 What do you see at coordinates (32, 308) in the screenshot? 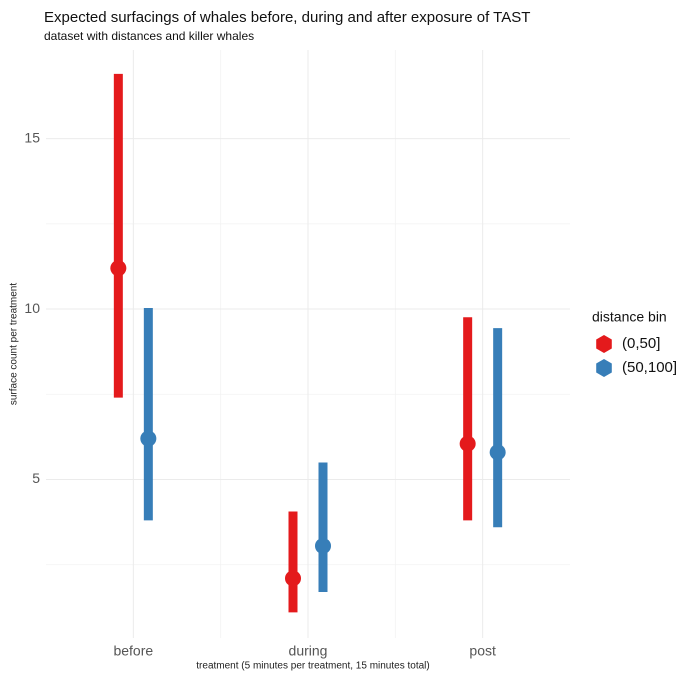
I see `y-tick-label: 10` at bounding box center [32, 308].